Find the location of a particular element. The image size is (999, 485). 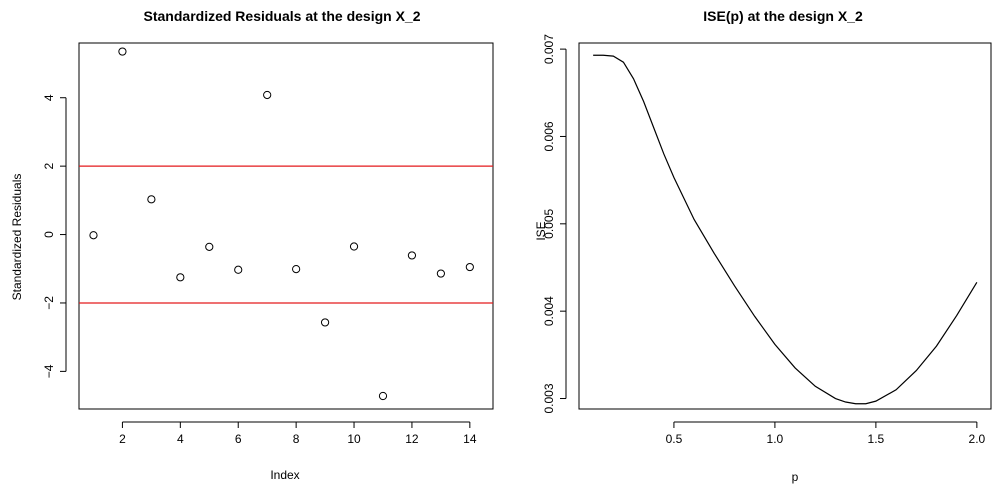

x-tick-label: 6 is located at coordinates (238, 439).